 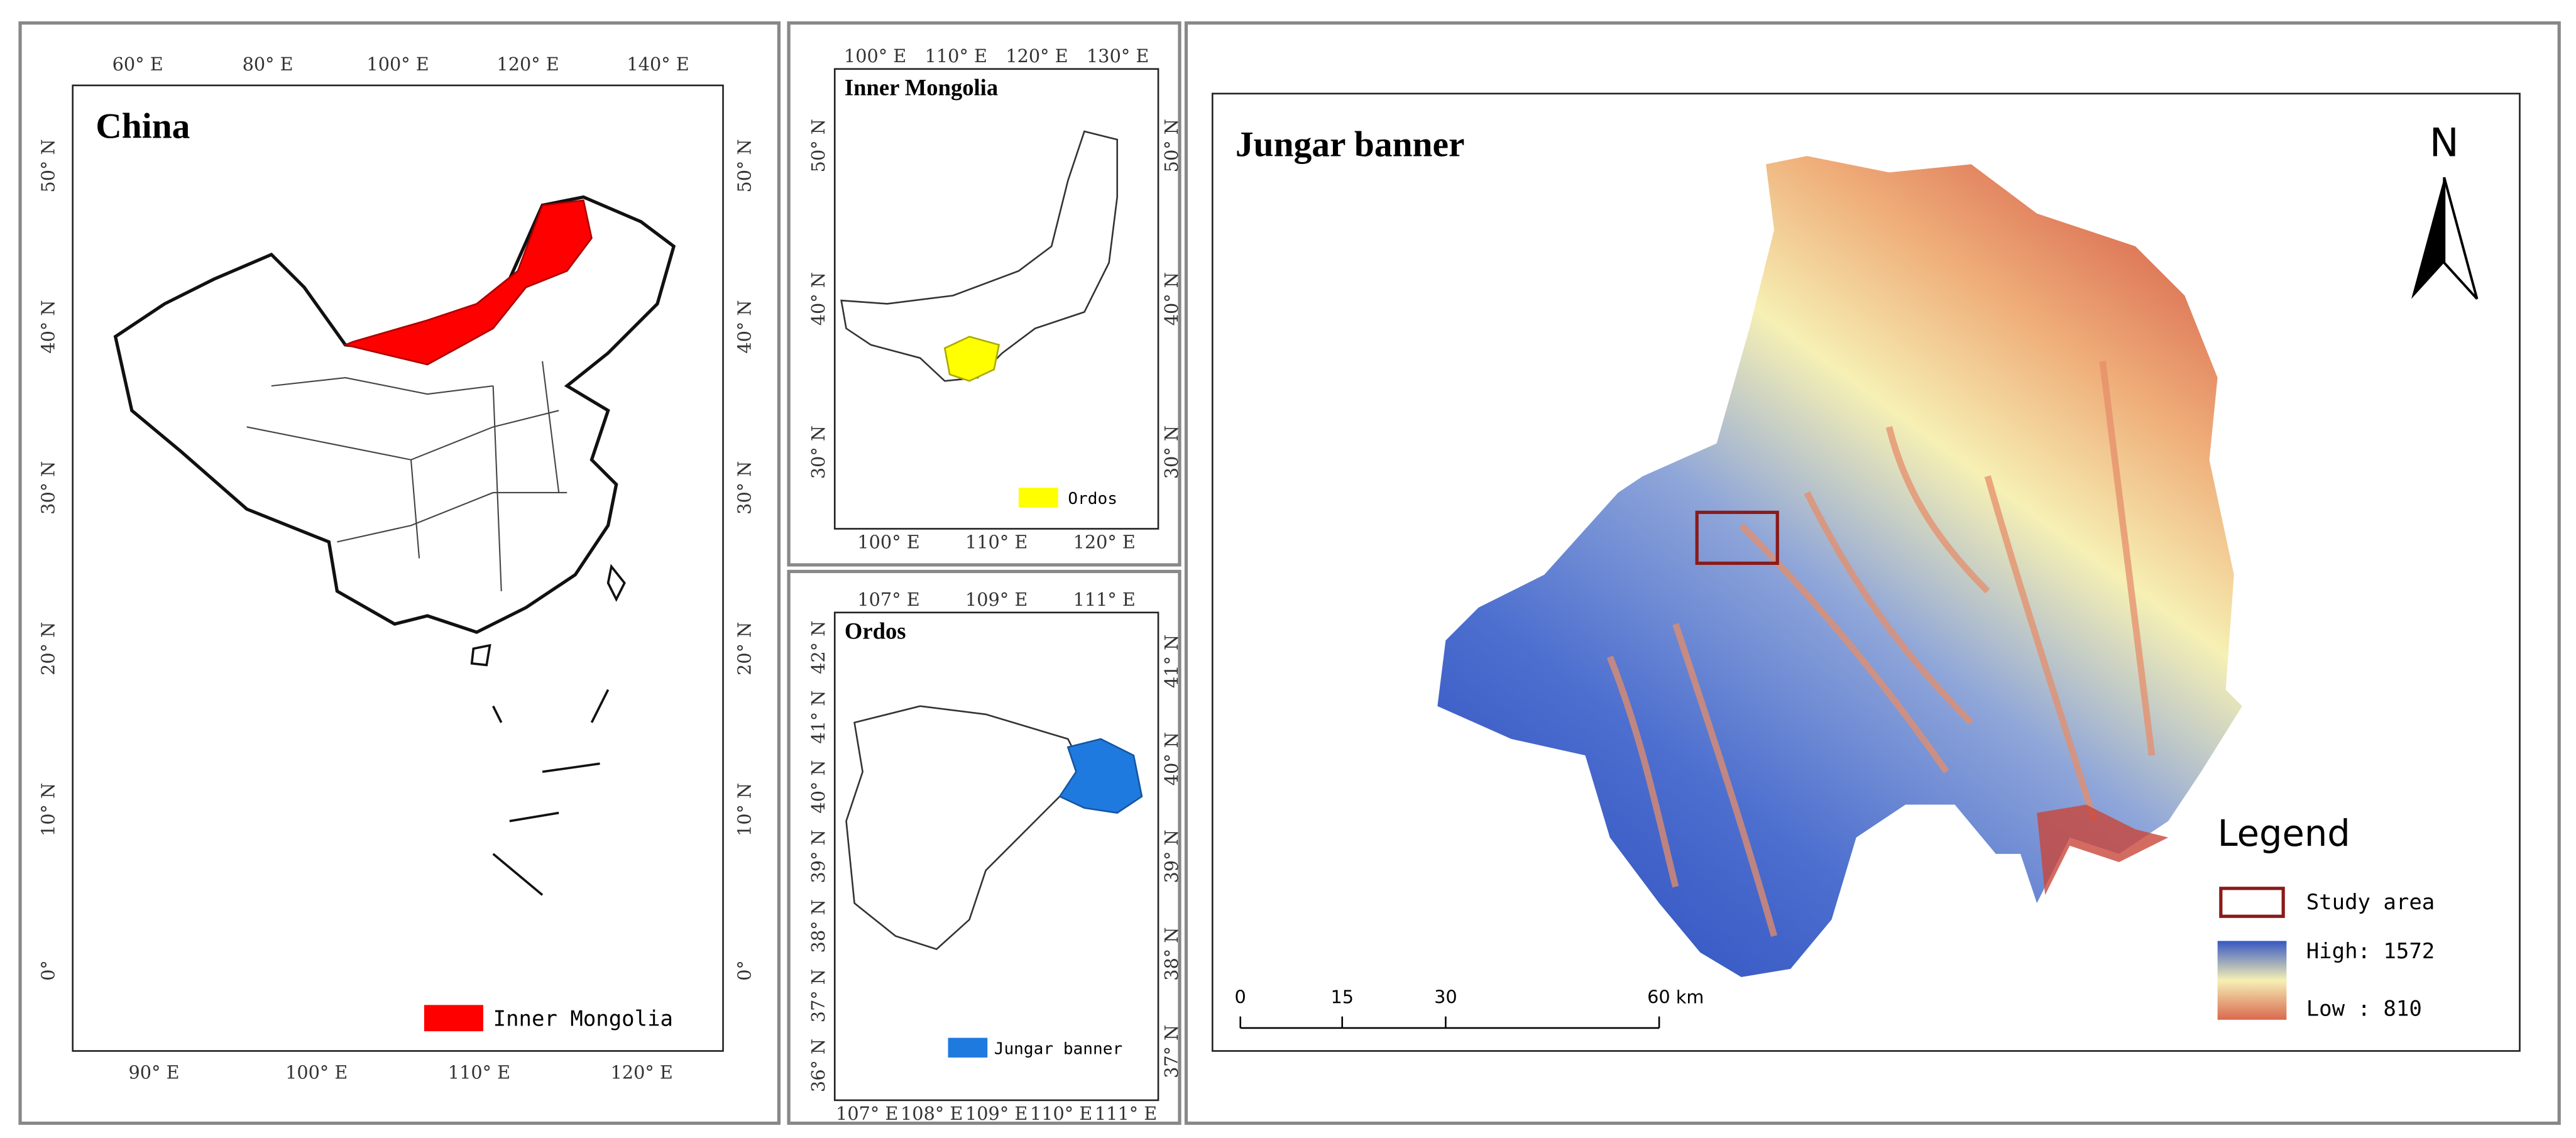 I want to click on scale-bar: 0 15 30 60 km, so click(x=1469, y=1008).